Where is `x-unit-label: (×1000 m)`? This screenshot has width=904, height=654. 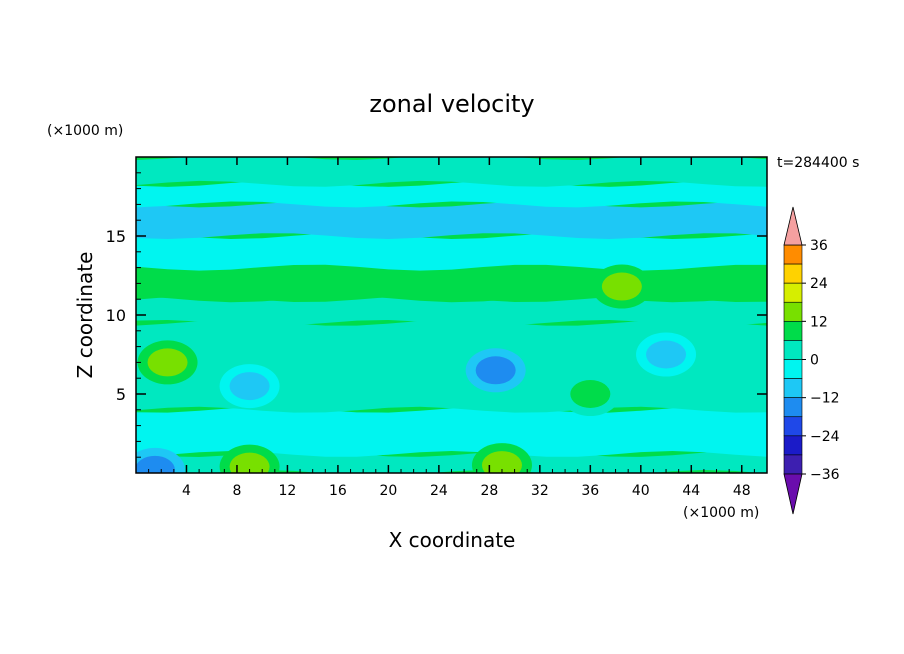 x-unit-label: (×1000 m) is located at coordinates (721, 513).